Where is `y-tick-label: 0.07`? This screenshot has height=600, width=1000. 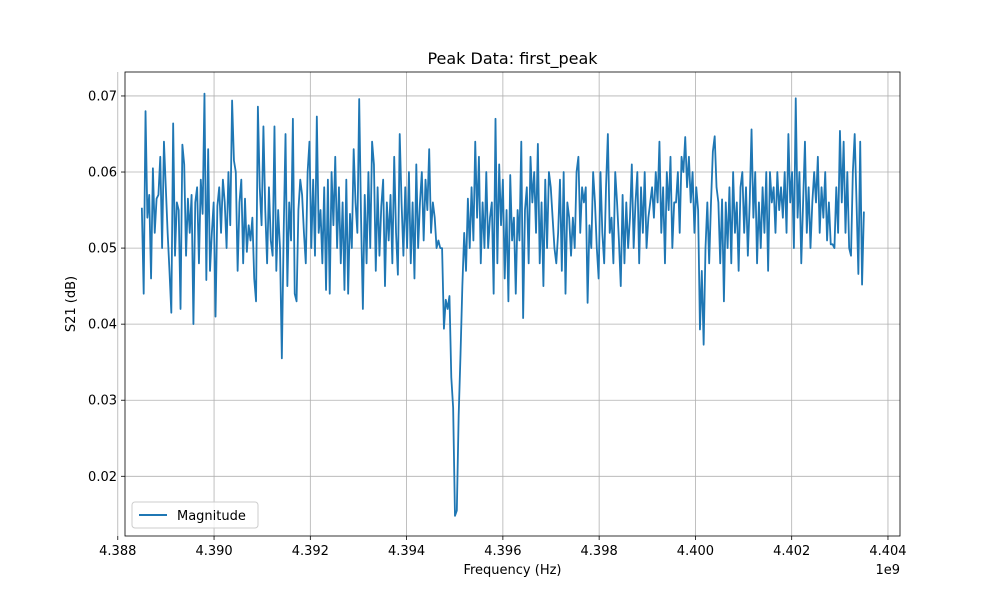
y-tick-label: 0.07 is located at coordinates (102, 96).